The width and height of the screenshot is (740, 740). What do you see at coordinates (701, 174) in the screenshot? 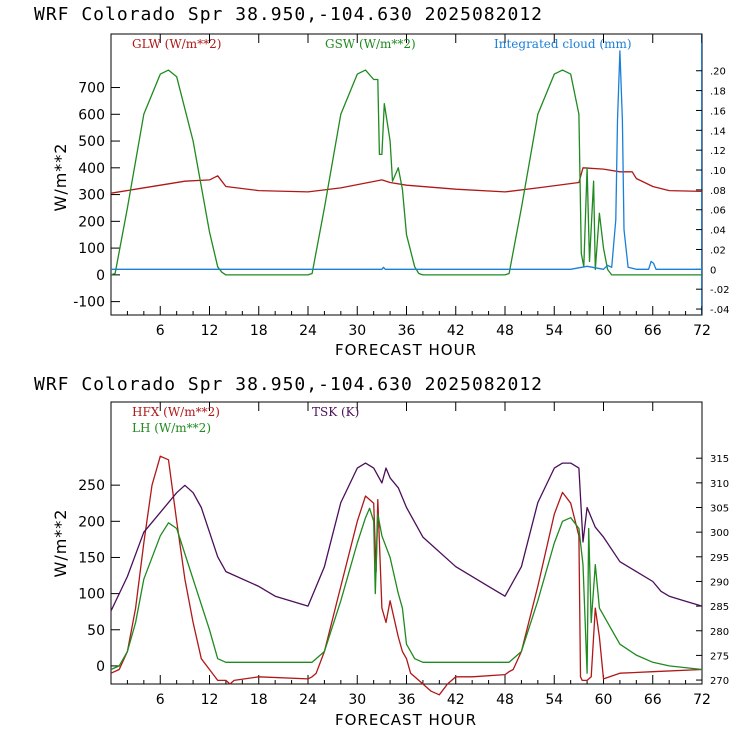
I see `top-right-axis-line` at bounding box center [701, 174].